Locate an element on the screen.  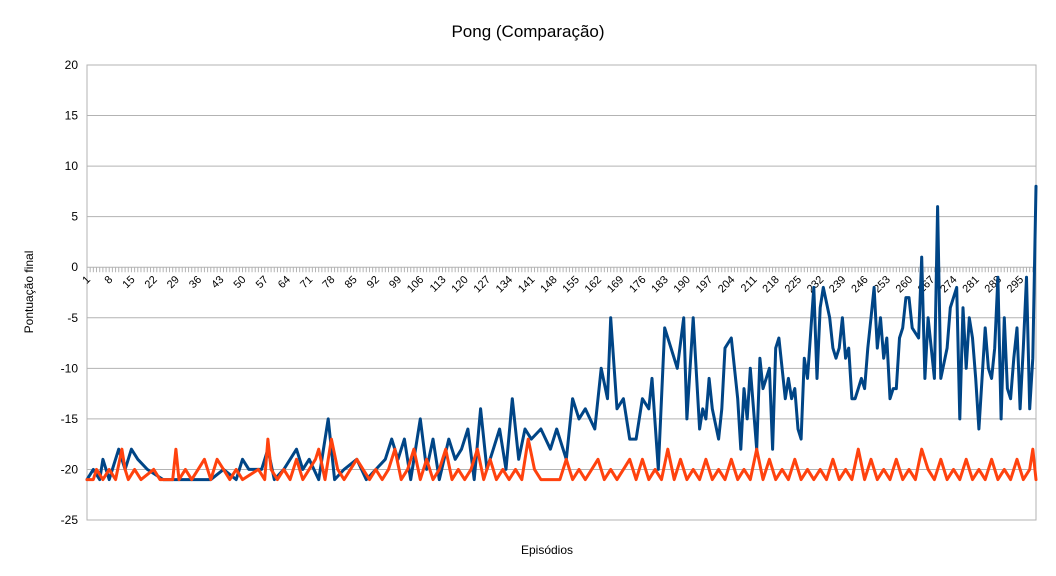
x-tick-label: 64 is located at coordinates (284, 282).